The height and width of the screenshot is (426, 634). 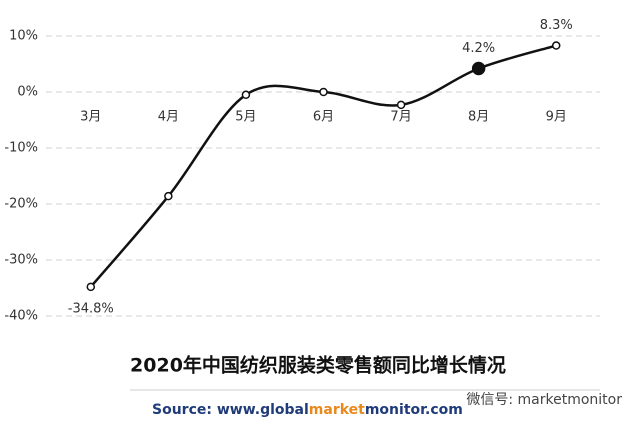 What do you see at coordinates (168, 117) in the screenshot?
I see `x-tick-label: 4月` at bounding box center [168, 117].